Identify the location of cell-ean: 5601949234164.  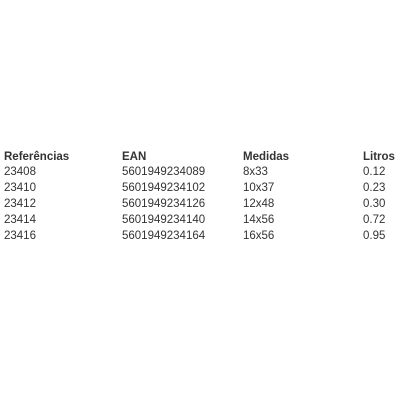
(164, 236).